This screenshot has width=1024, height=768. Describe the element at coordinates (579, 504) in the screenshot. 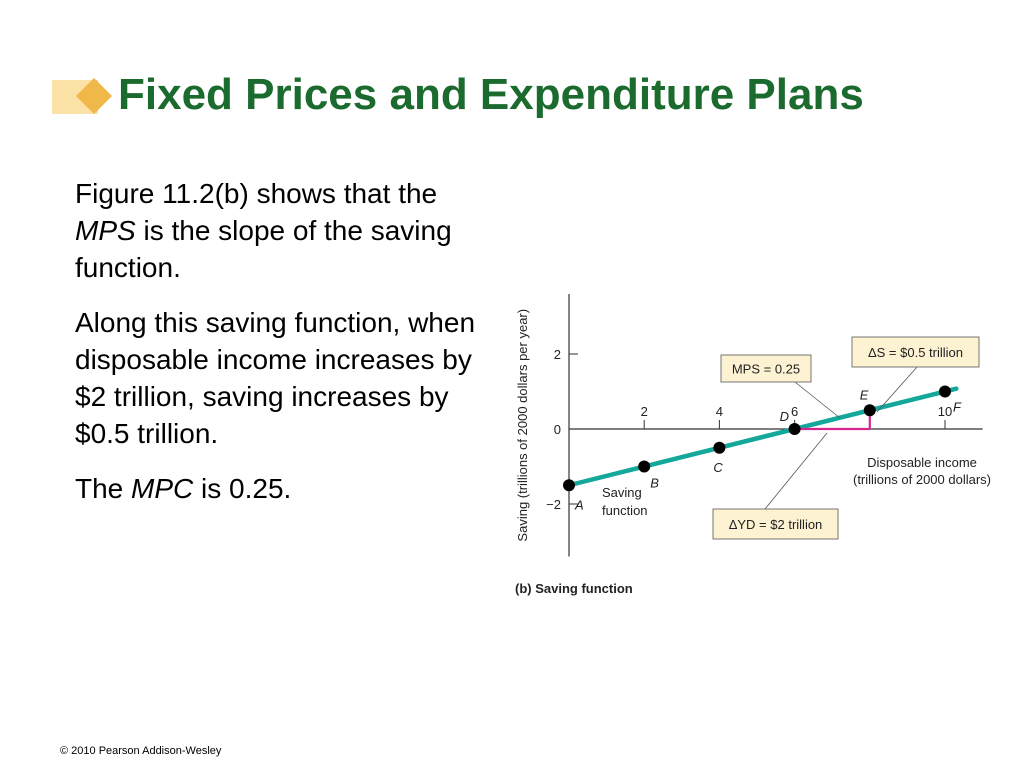

I see `point-label-a: A` at that location.